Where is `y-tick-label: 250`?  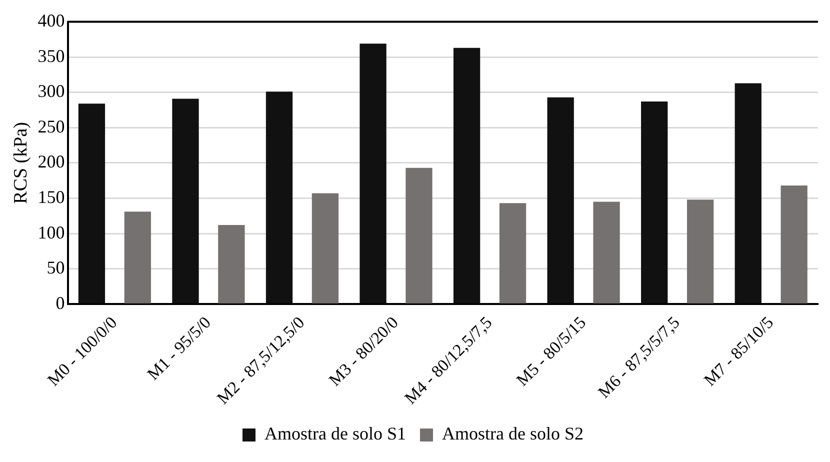
y-tick-label: 250 is located at coordinates (51, 126).